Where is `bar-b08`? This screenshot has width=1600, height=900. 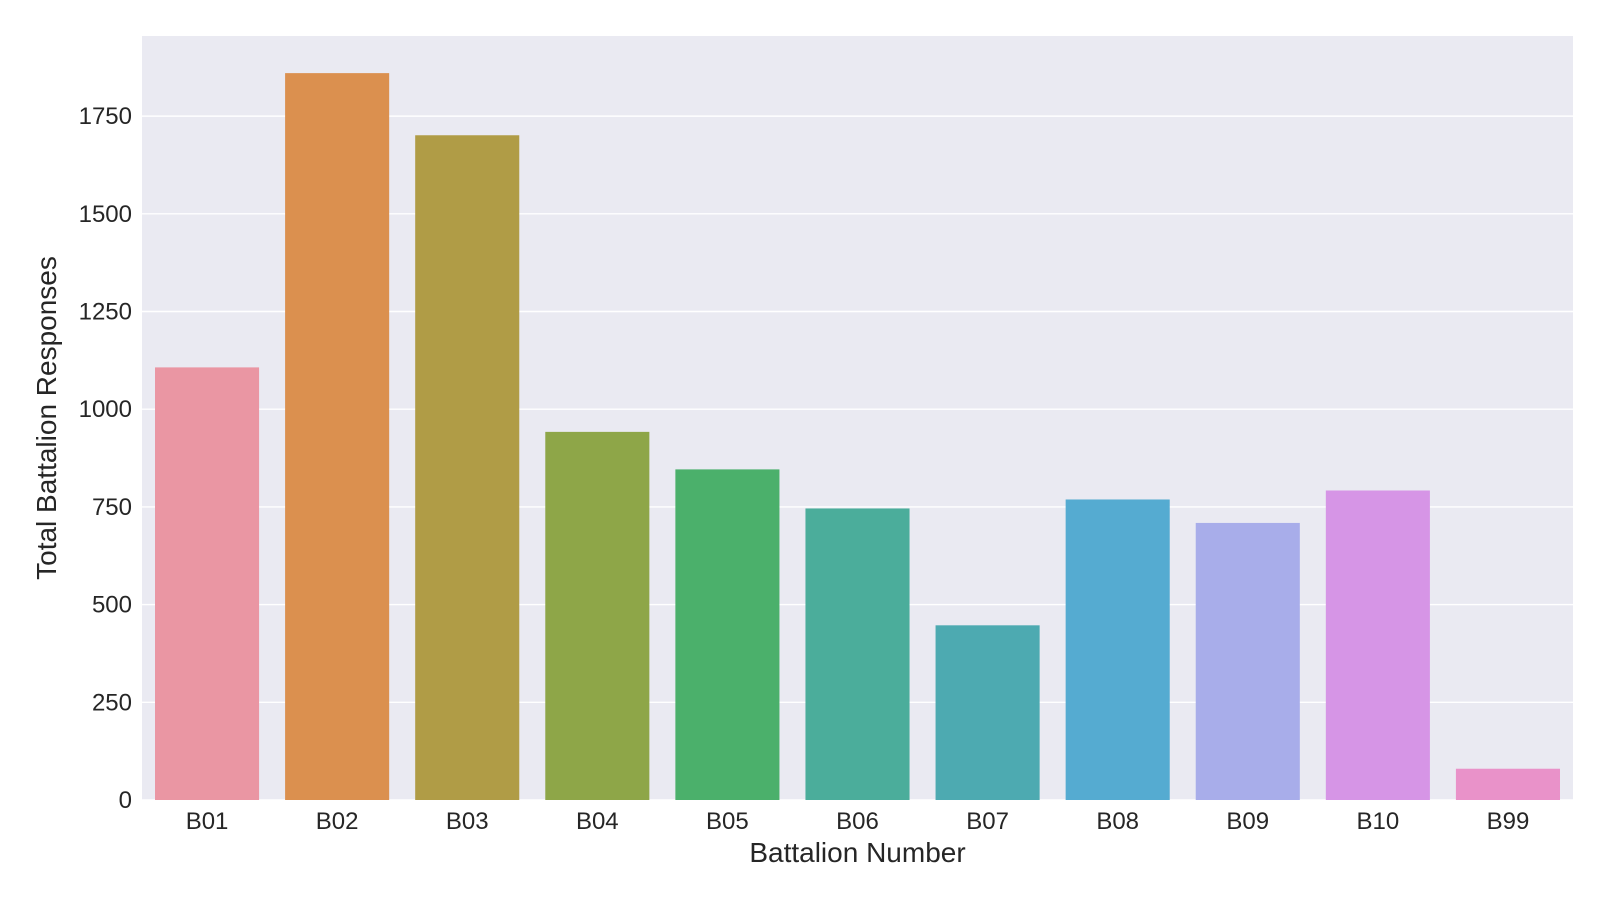 bar-b08 is located at coordinates (1117, 649).